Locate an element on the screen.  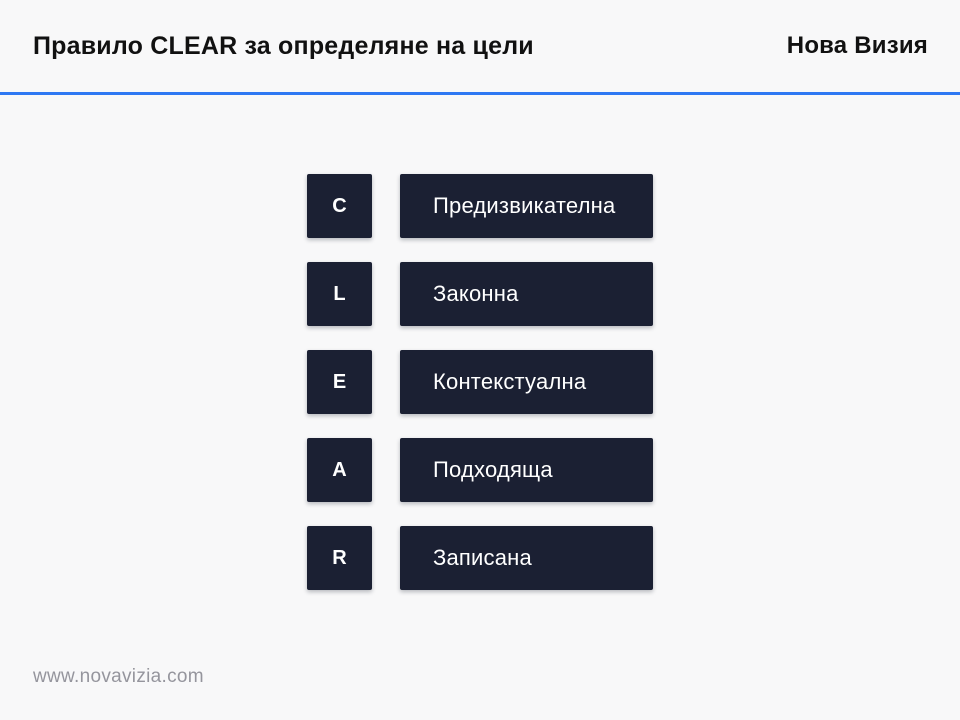
clear-row: L Законна is located at coordinates (480, 294).